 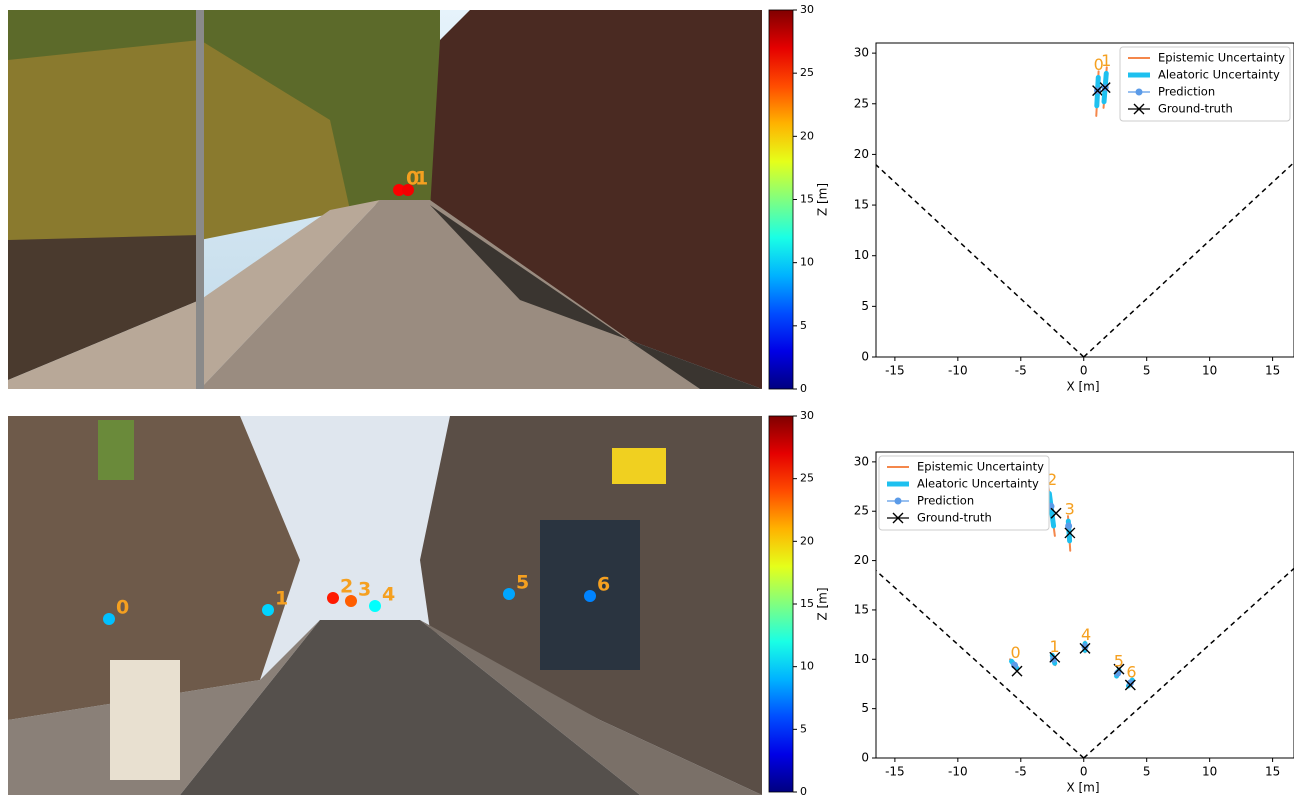 I want to click on photo-detection-label: 5, so click(x=522, y=583).